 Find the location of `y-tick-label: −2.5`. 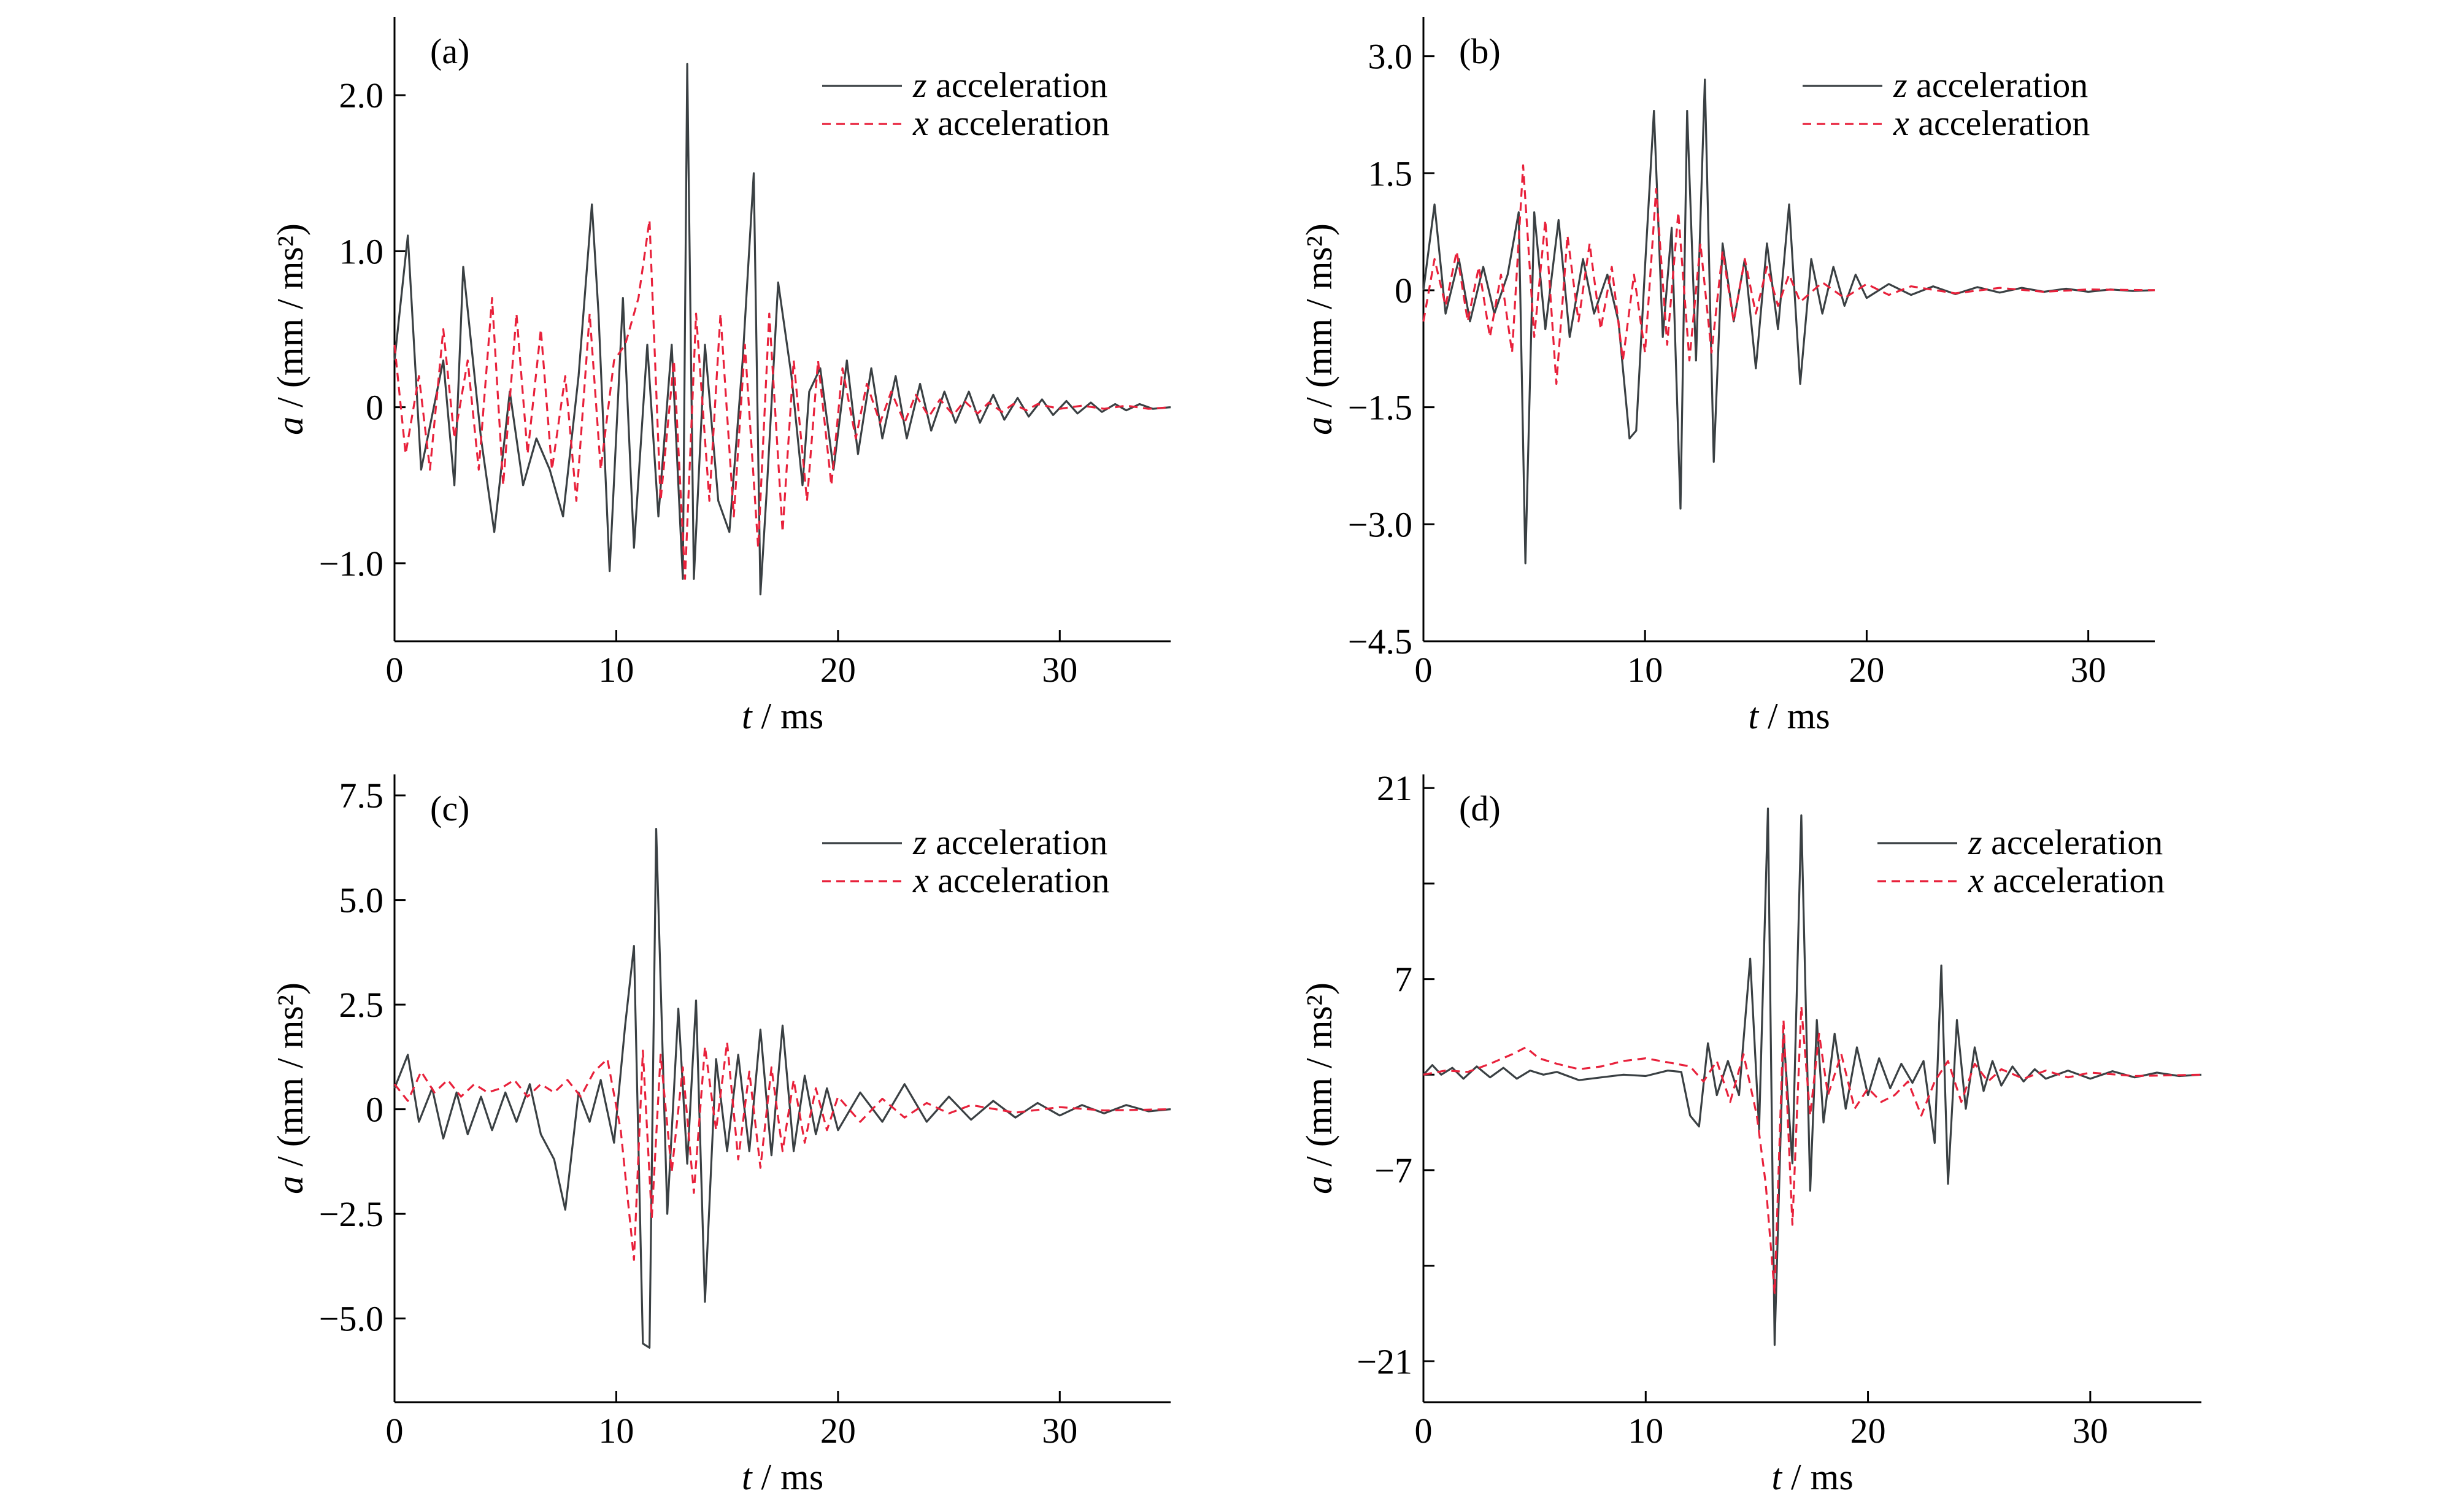

y-tick-label: −2.5 is located at coordinates (351, 1214).